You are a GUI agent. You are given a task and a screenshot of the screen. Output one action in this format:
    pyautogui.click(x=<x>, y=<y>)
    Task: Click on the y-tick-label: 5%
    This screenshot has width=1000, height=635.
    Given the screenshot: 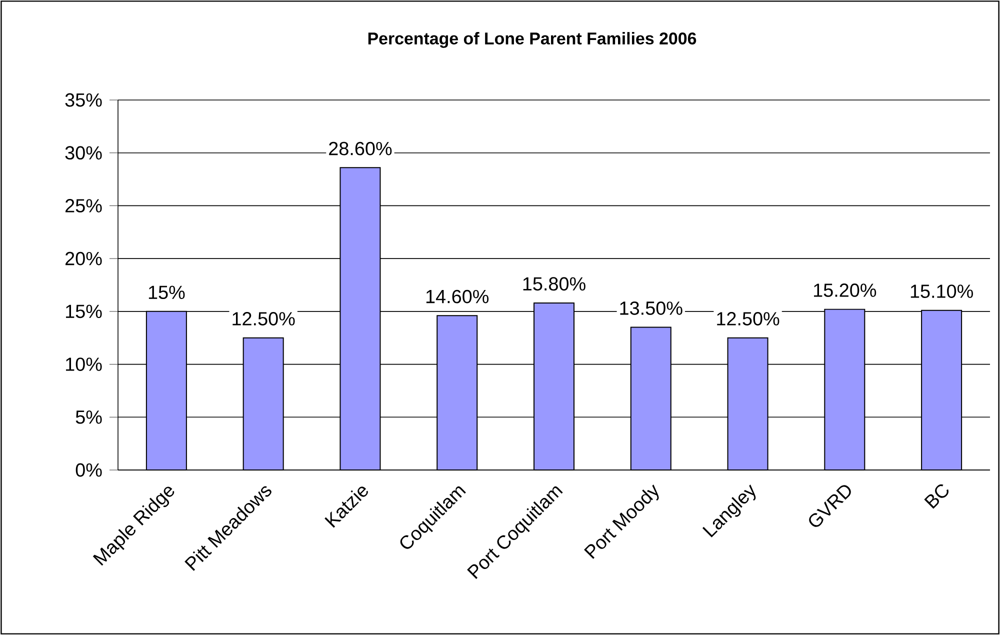 What is the action you would take?
    pyautogui.click(x=89, y=417)
    